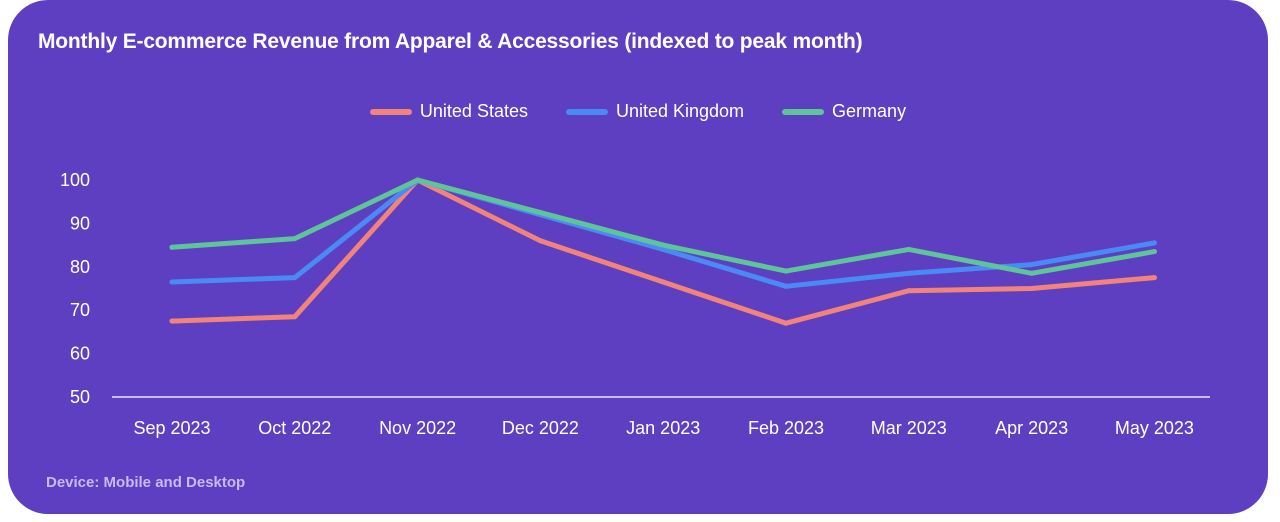 The image size is (1280, 522). What do you see at coordinates (75, 288) in the screenshot?
I see `y-axis-tick-labels: 50 60 70 80 90 100` at bounding box center [75, 288].